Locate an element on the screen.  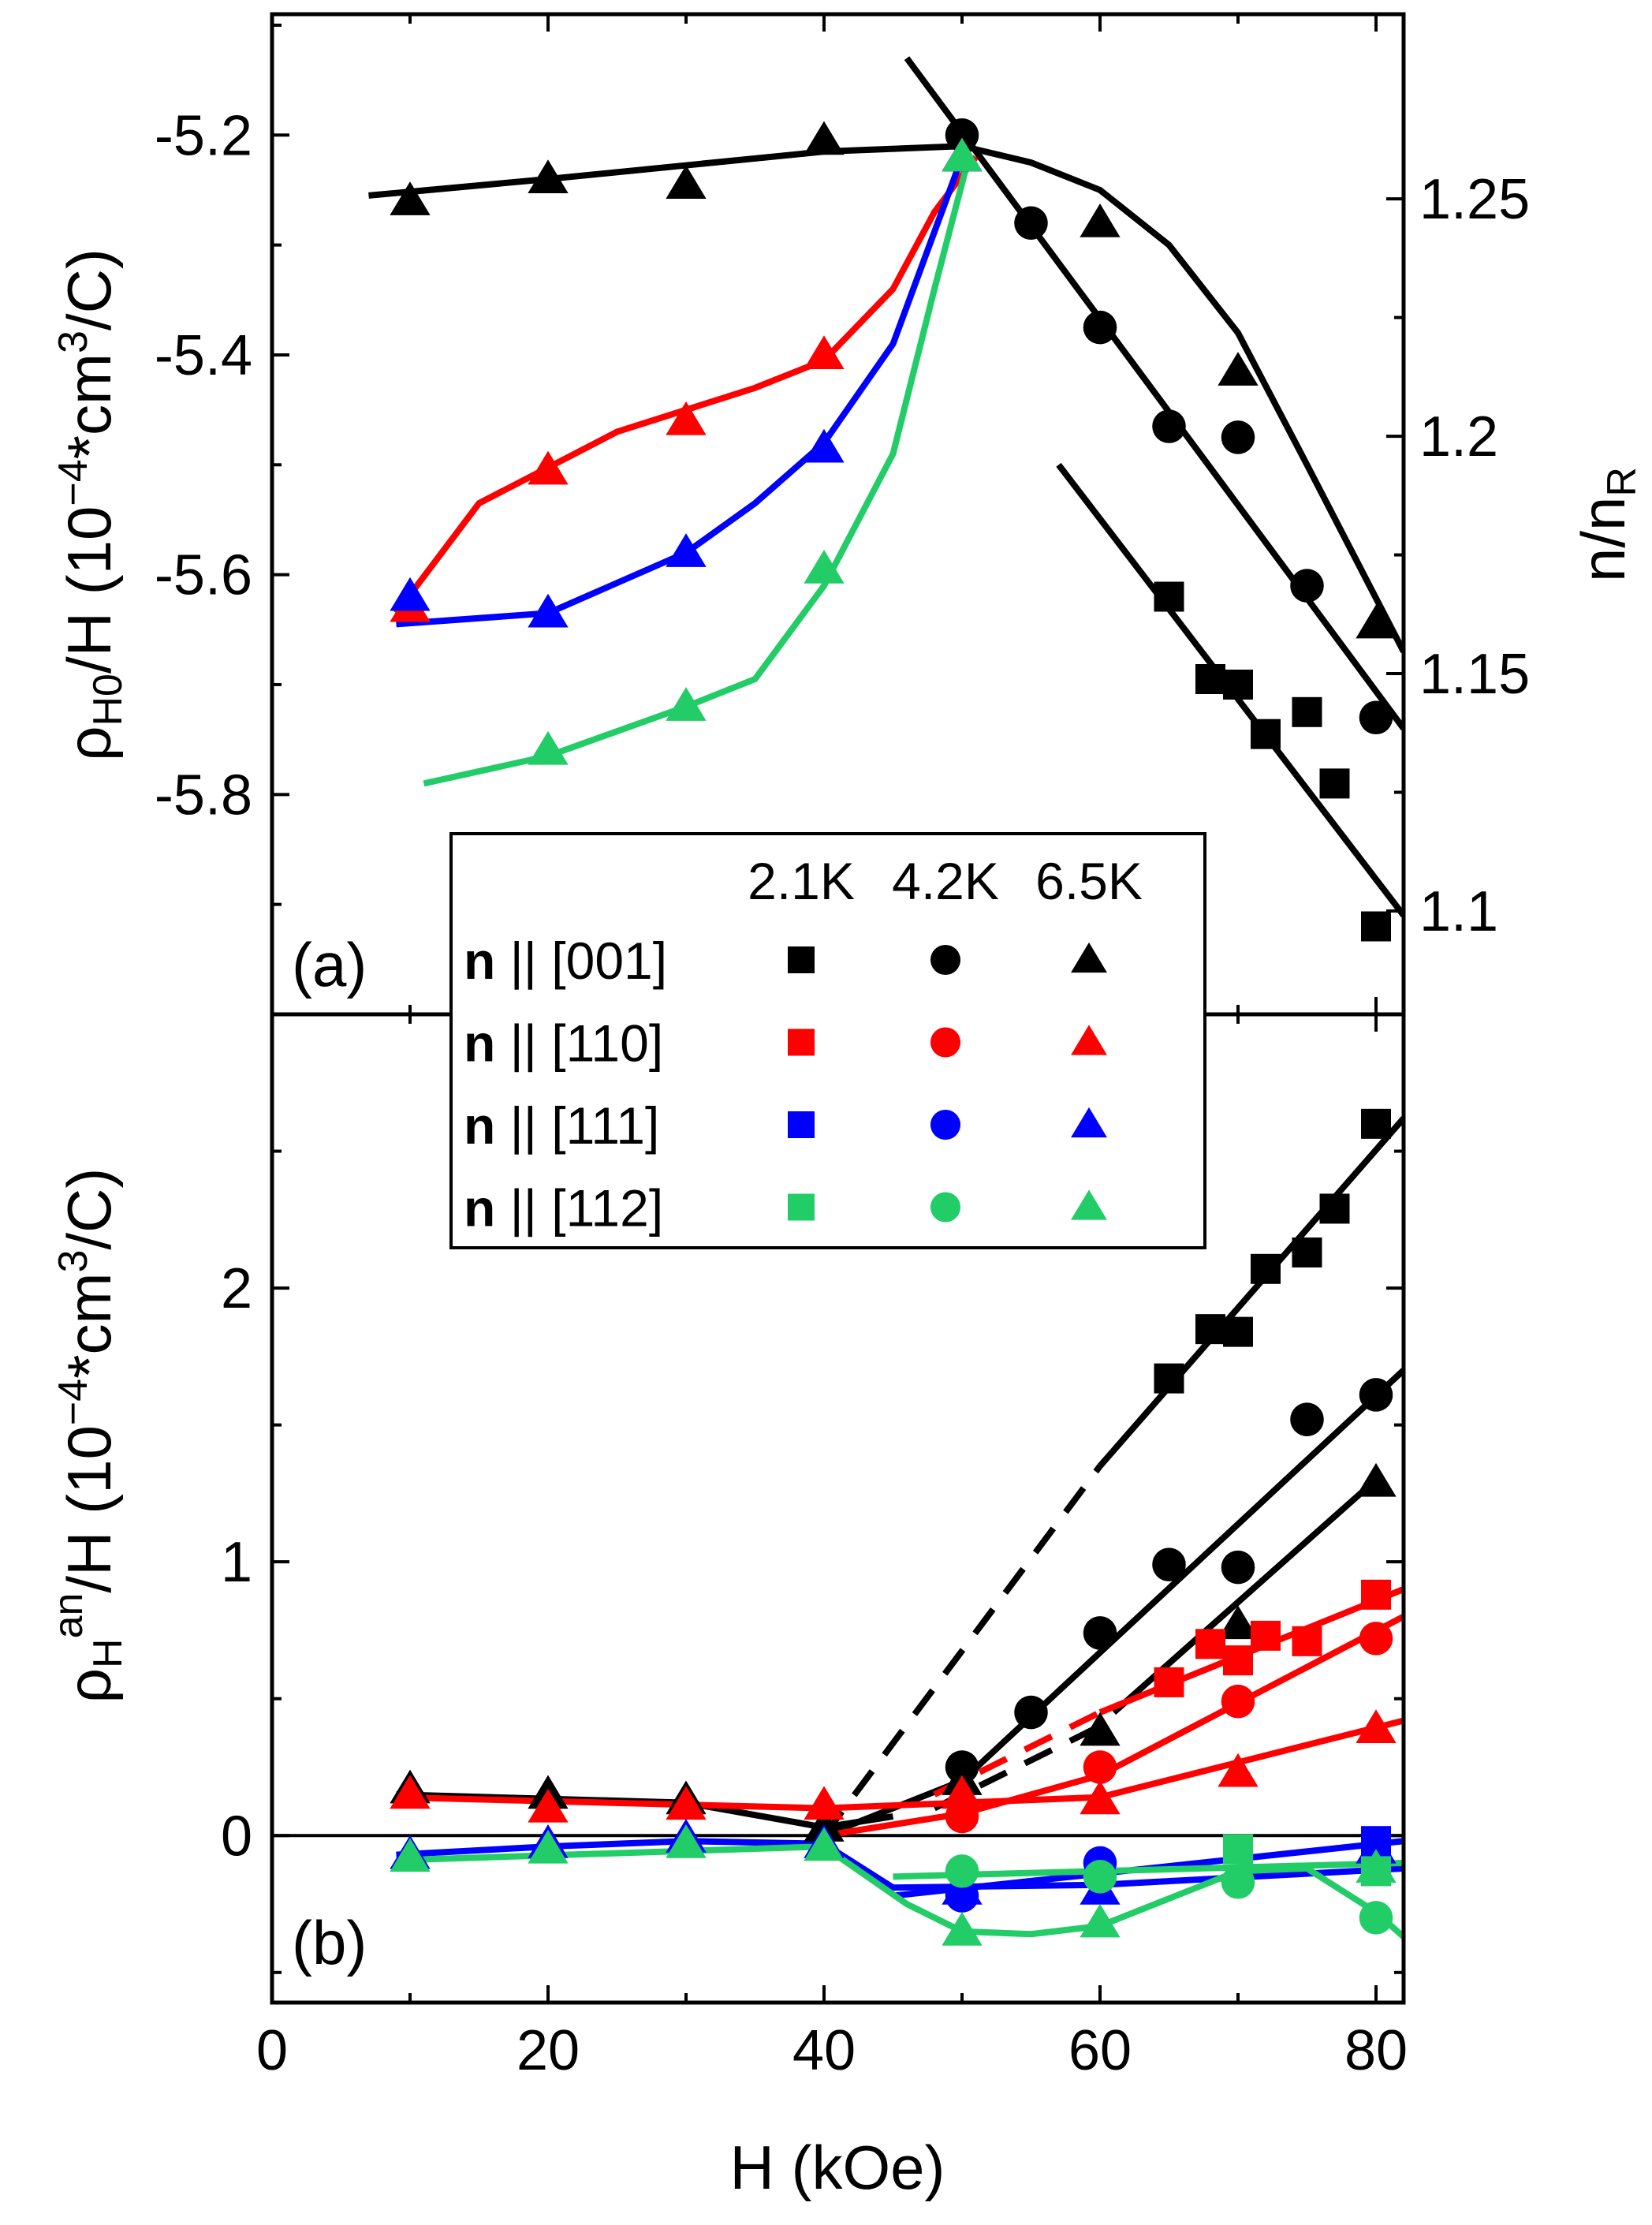
legend-marker-110-triangle is located at coordinates (1089, 1040).